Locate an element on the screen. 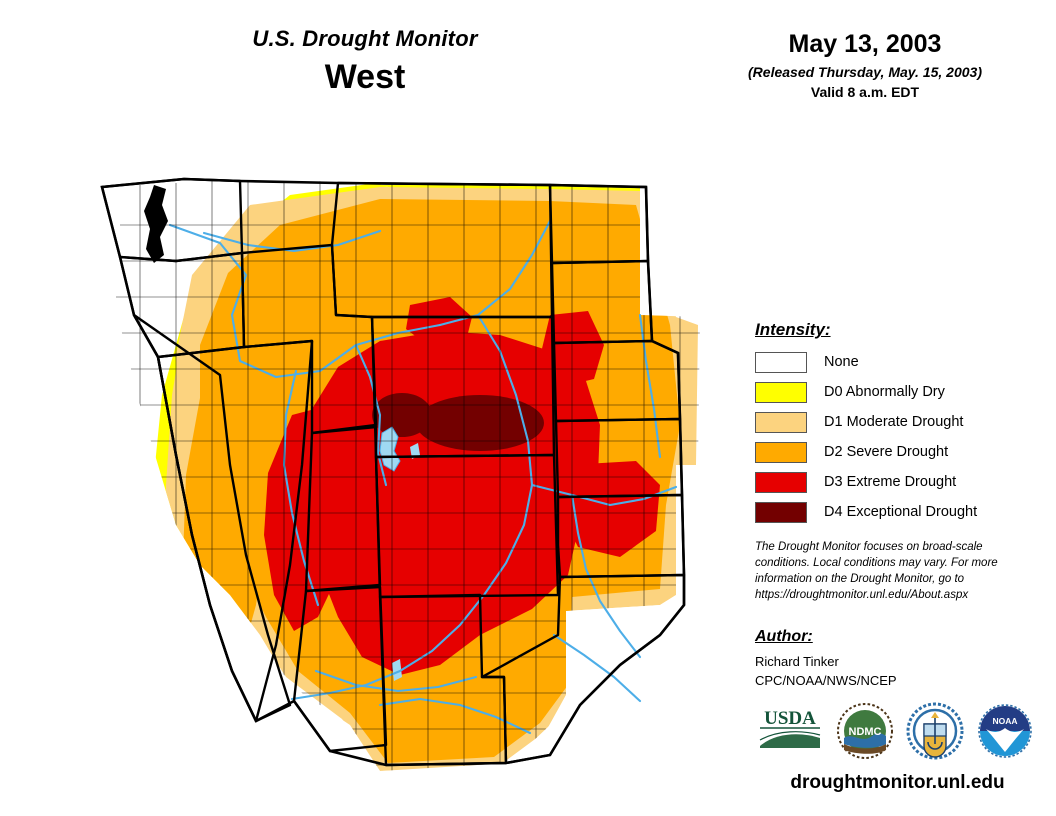 The image size is (1056, 816). ndmc-logo: NDMC is located at coordinates (865, 733).